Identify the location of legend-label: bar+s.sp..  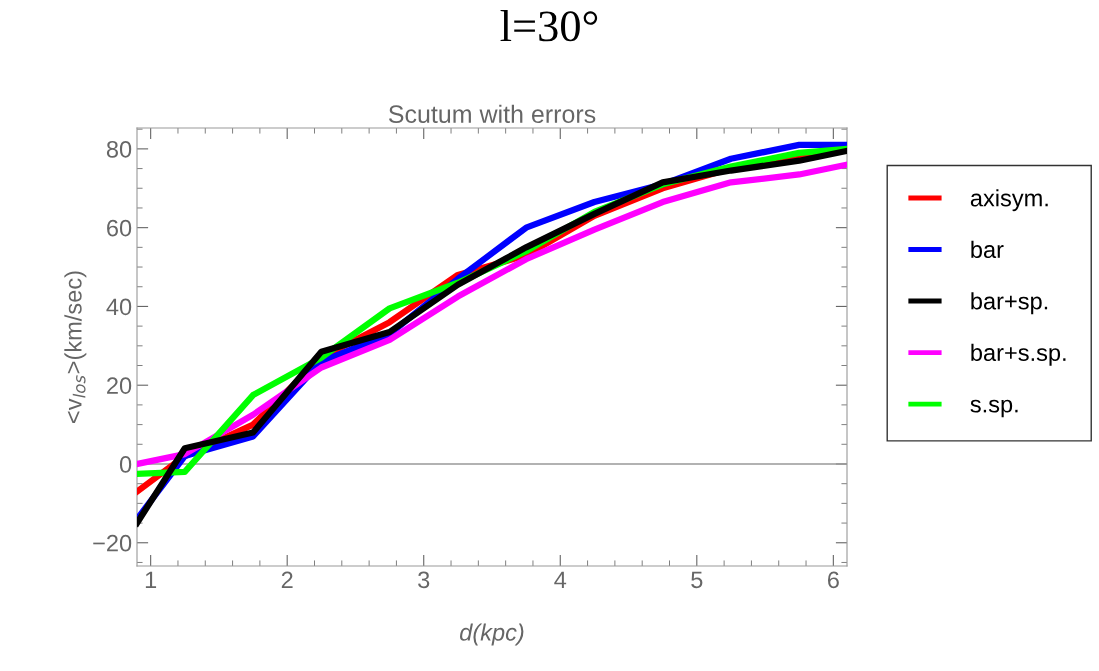
(1018, 354).